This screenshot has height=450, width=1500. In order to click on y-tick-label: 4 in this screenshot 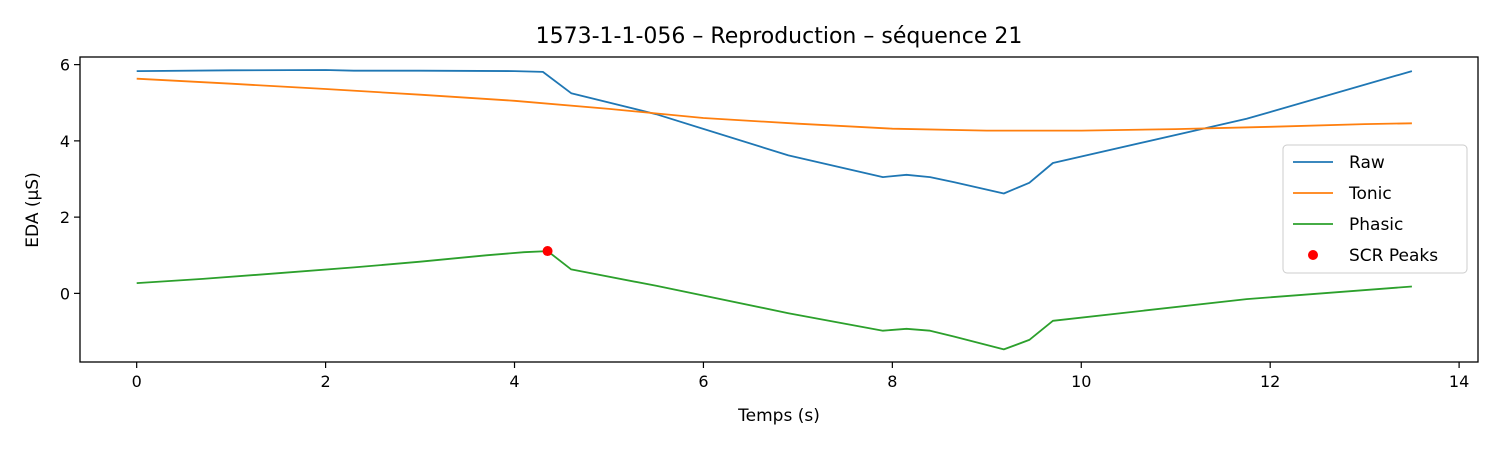, I will do `click(65, 141)`.